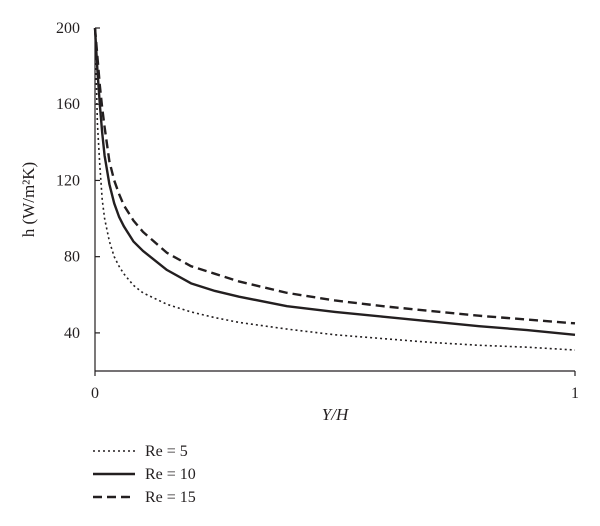  What do you see at coordinates (72, 333) in the screenshot?
I see `y-tick-label: 40` at bounding box center [72, 333].